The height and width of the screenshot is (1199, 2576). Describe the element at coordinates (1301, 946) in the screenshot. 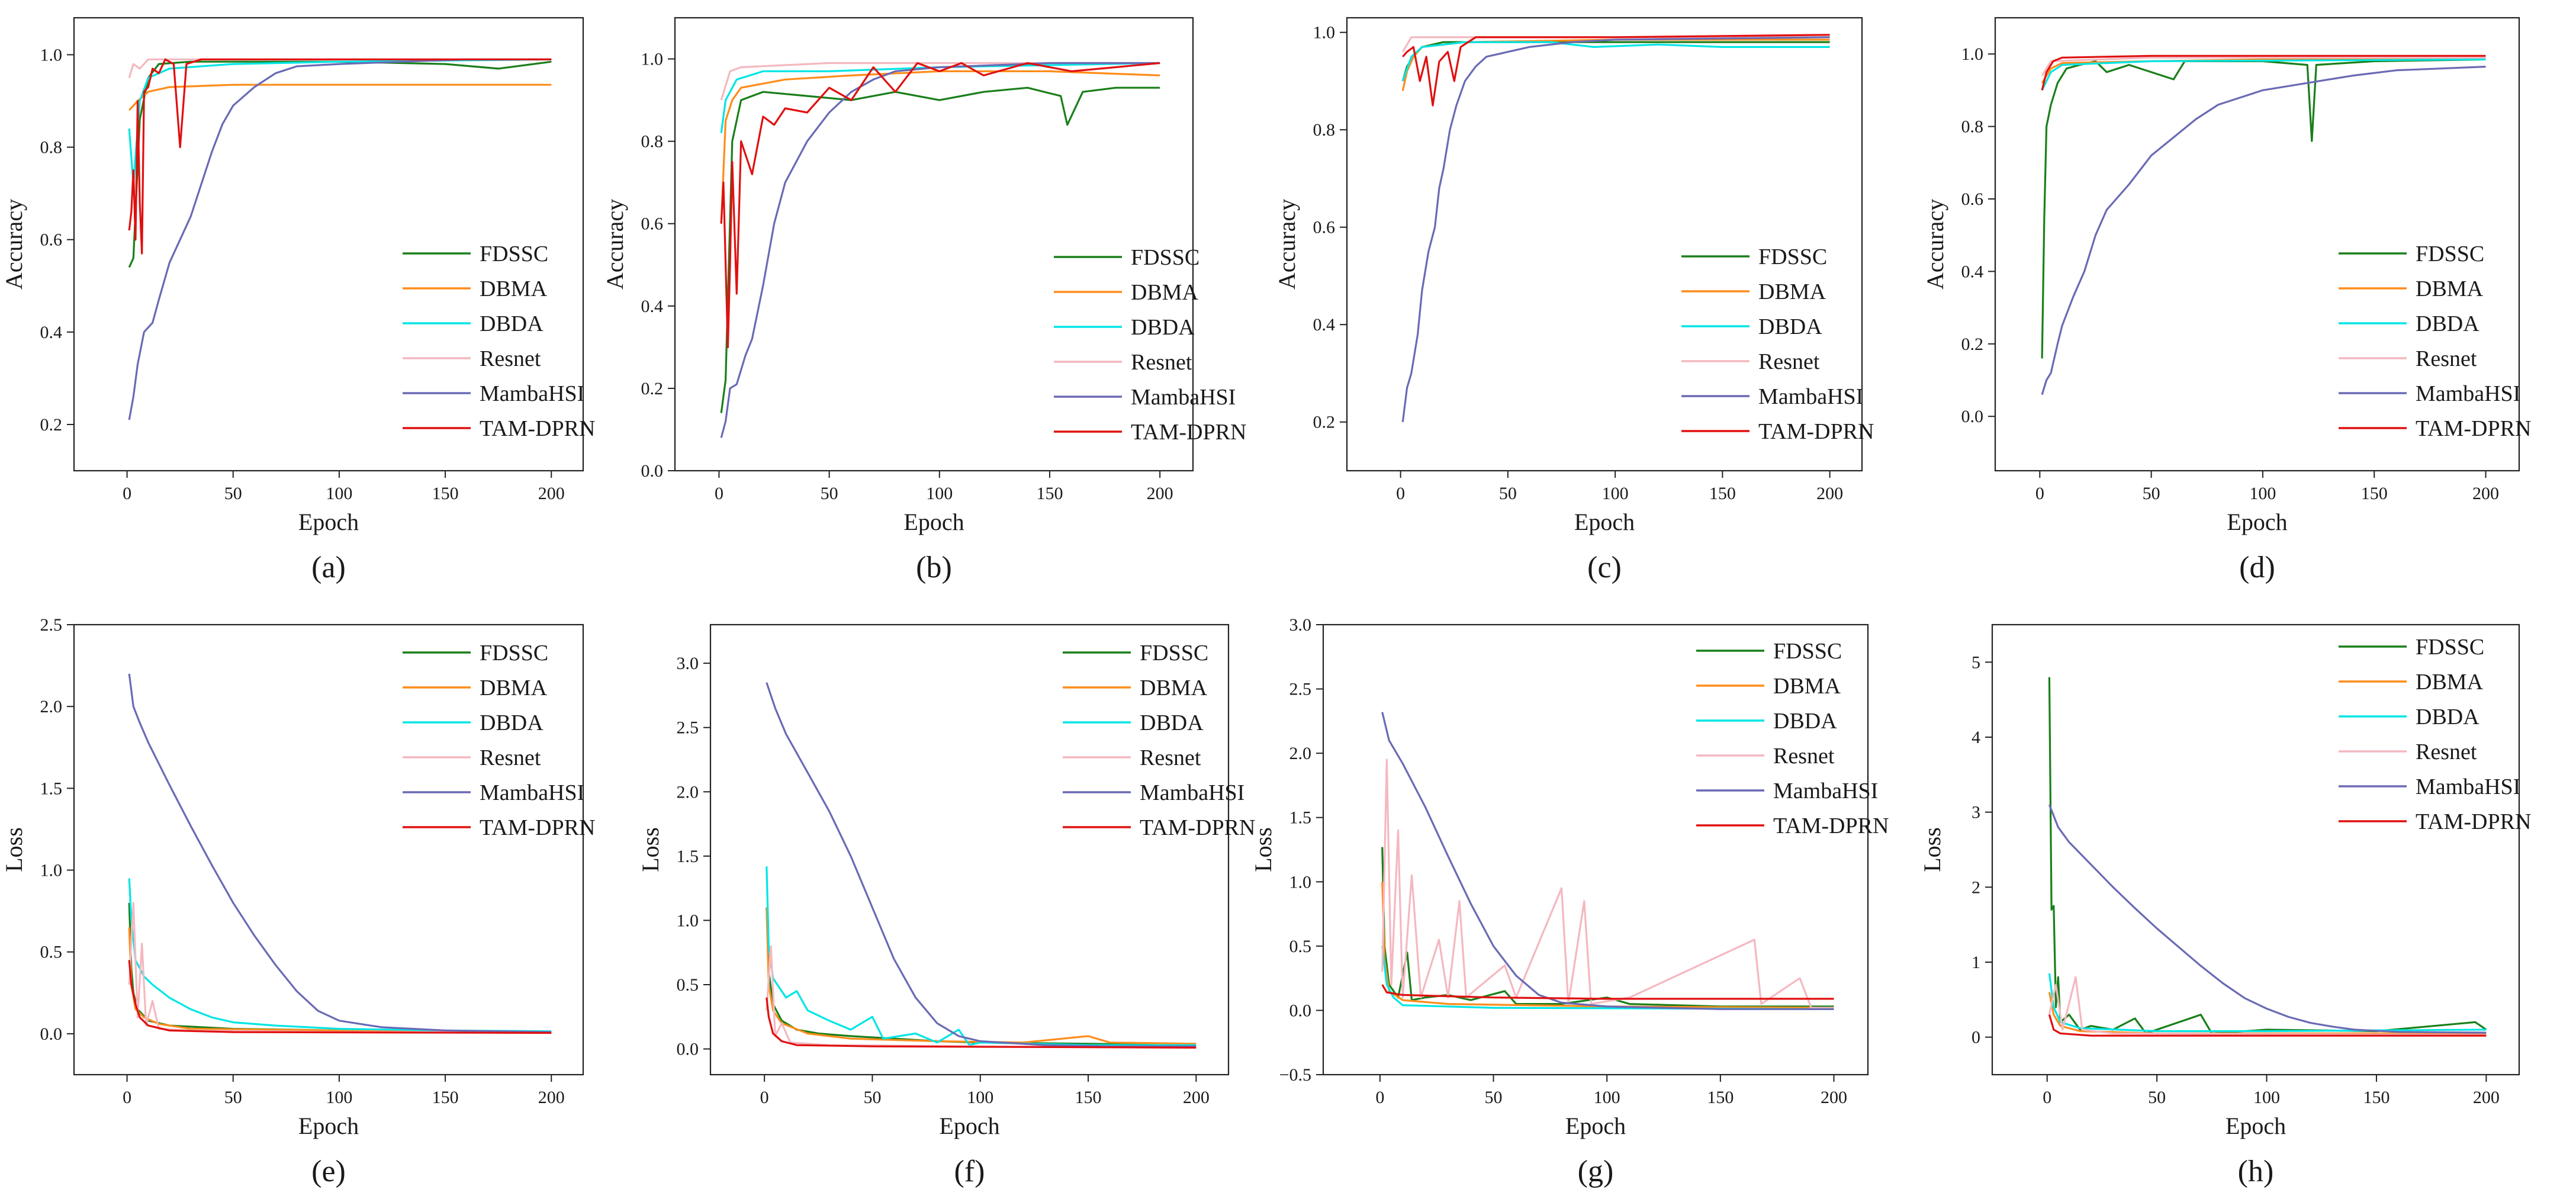

I see `y-tick-label: 0.5` at that location.